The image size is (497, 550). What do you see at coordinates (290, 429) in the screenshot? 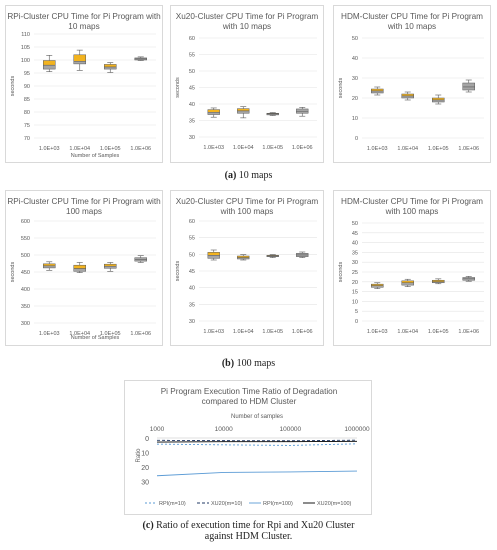
I see `x-tick-label: 100000` at bounding box center [290, 429].